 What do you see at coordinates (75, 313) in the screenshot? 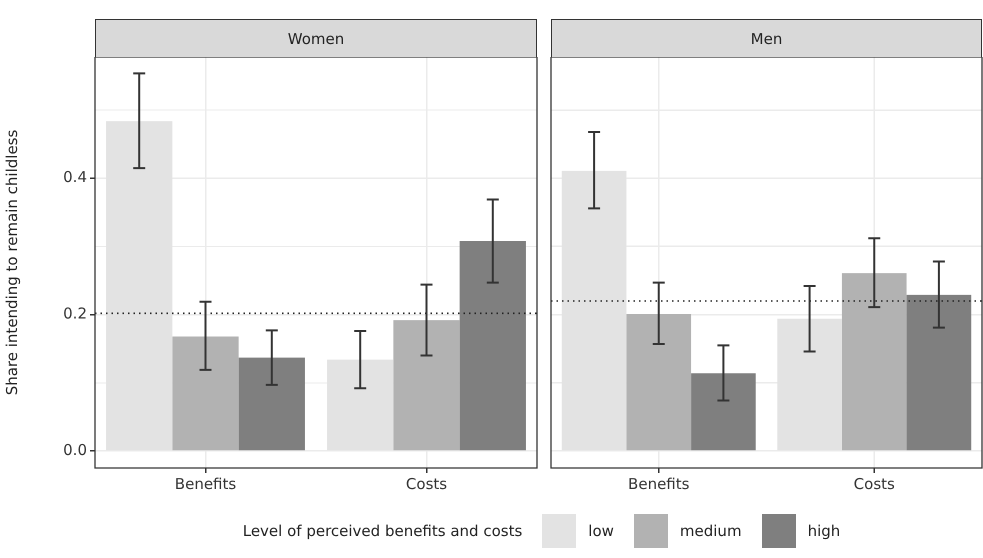
I see `y-tick-label: 0.2` at bounding box center [75, 313].